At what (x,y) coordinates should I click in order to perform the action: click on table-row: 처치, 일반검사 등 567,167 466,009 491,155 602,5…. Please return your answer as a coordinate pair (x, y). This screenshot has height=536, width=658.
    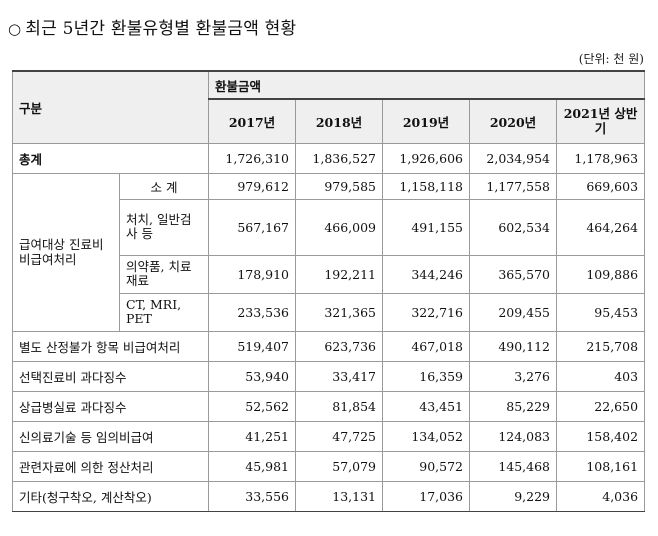
    Looking at the image, I should click on (329, 227).